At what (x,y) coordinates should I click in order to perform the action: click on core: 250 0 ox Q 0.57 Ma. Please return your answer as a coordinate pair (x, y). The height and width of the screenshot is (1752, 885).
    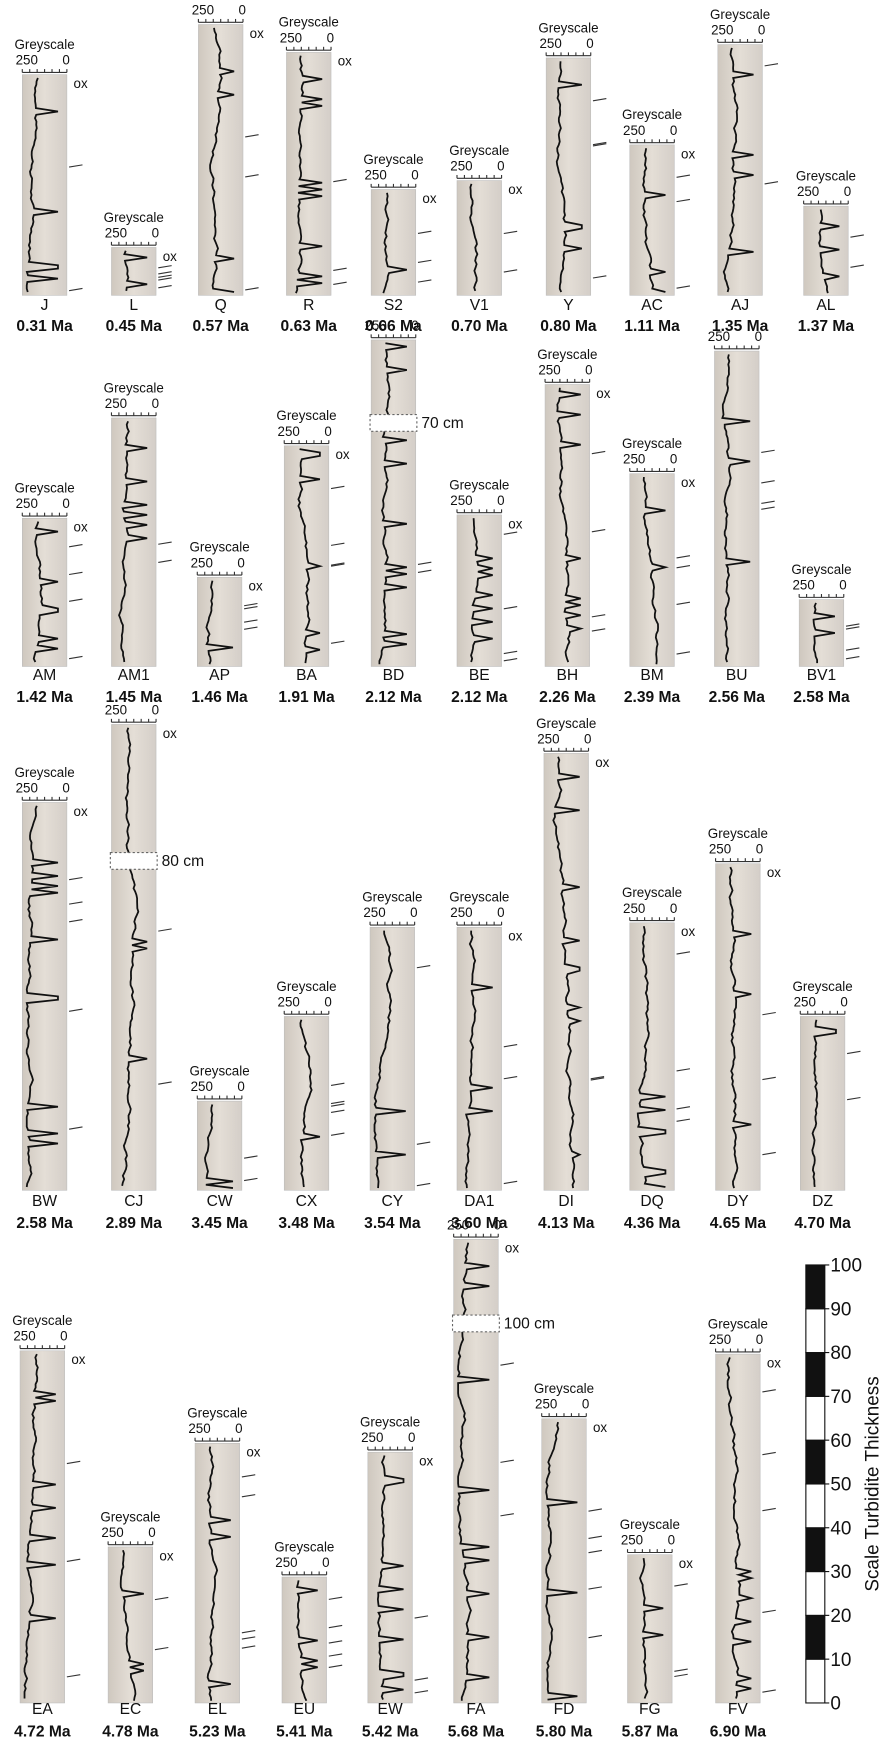
    Looking at the image, I should click on (228, 168).